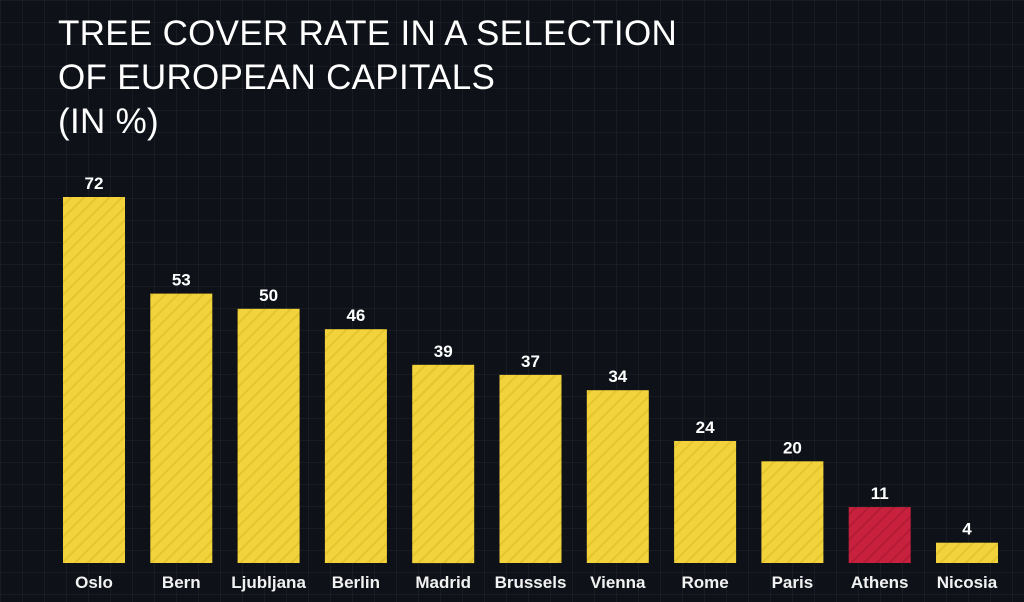 Image resolution: width=1024 pixels, height=602 pixels. Describe the element at coordinates (181, 582) in the screenshot. I see `category-label-bern: Bern` at that location.